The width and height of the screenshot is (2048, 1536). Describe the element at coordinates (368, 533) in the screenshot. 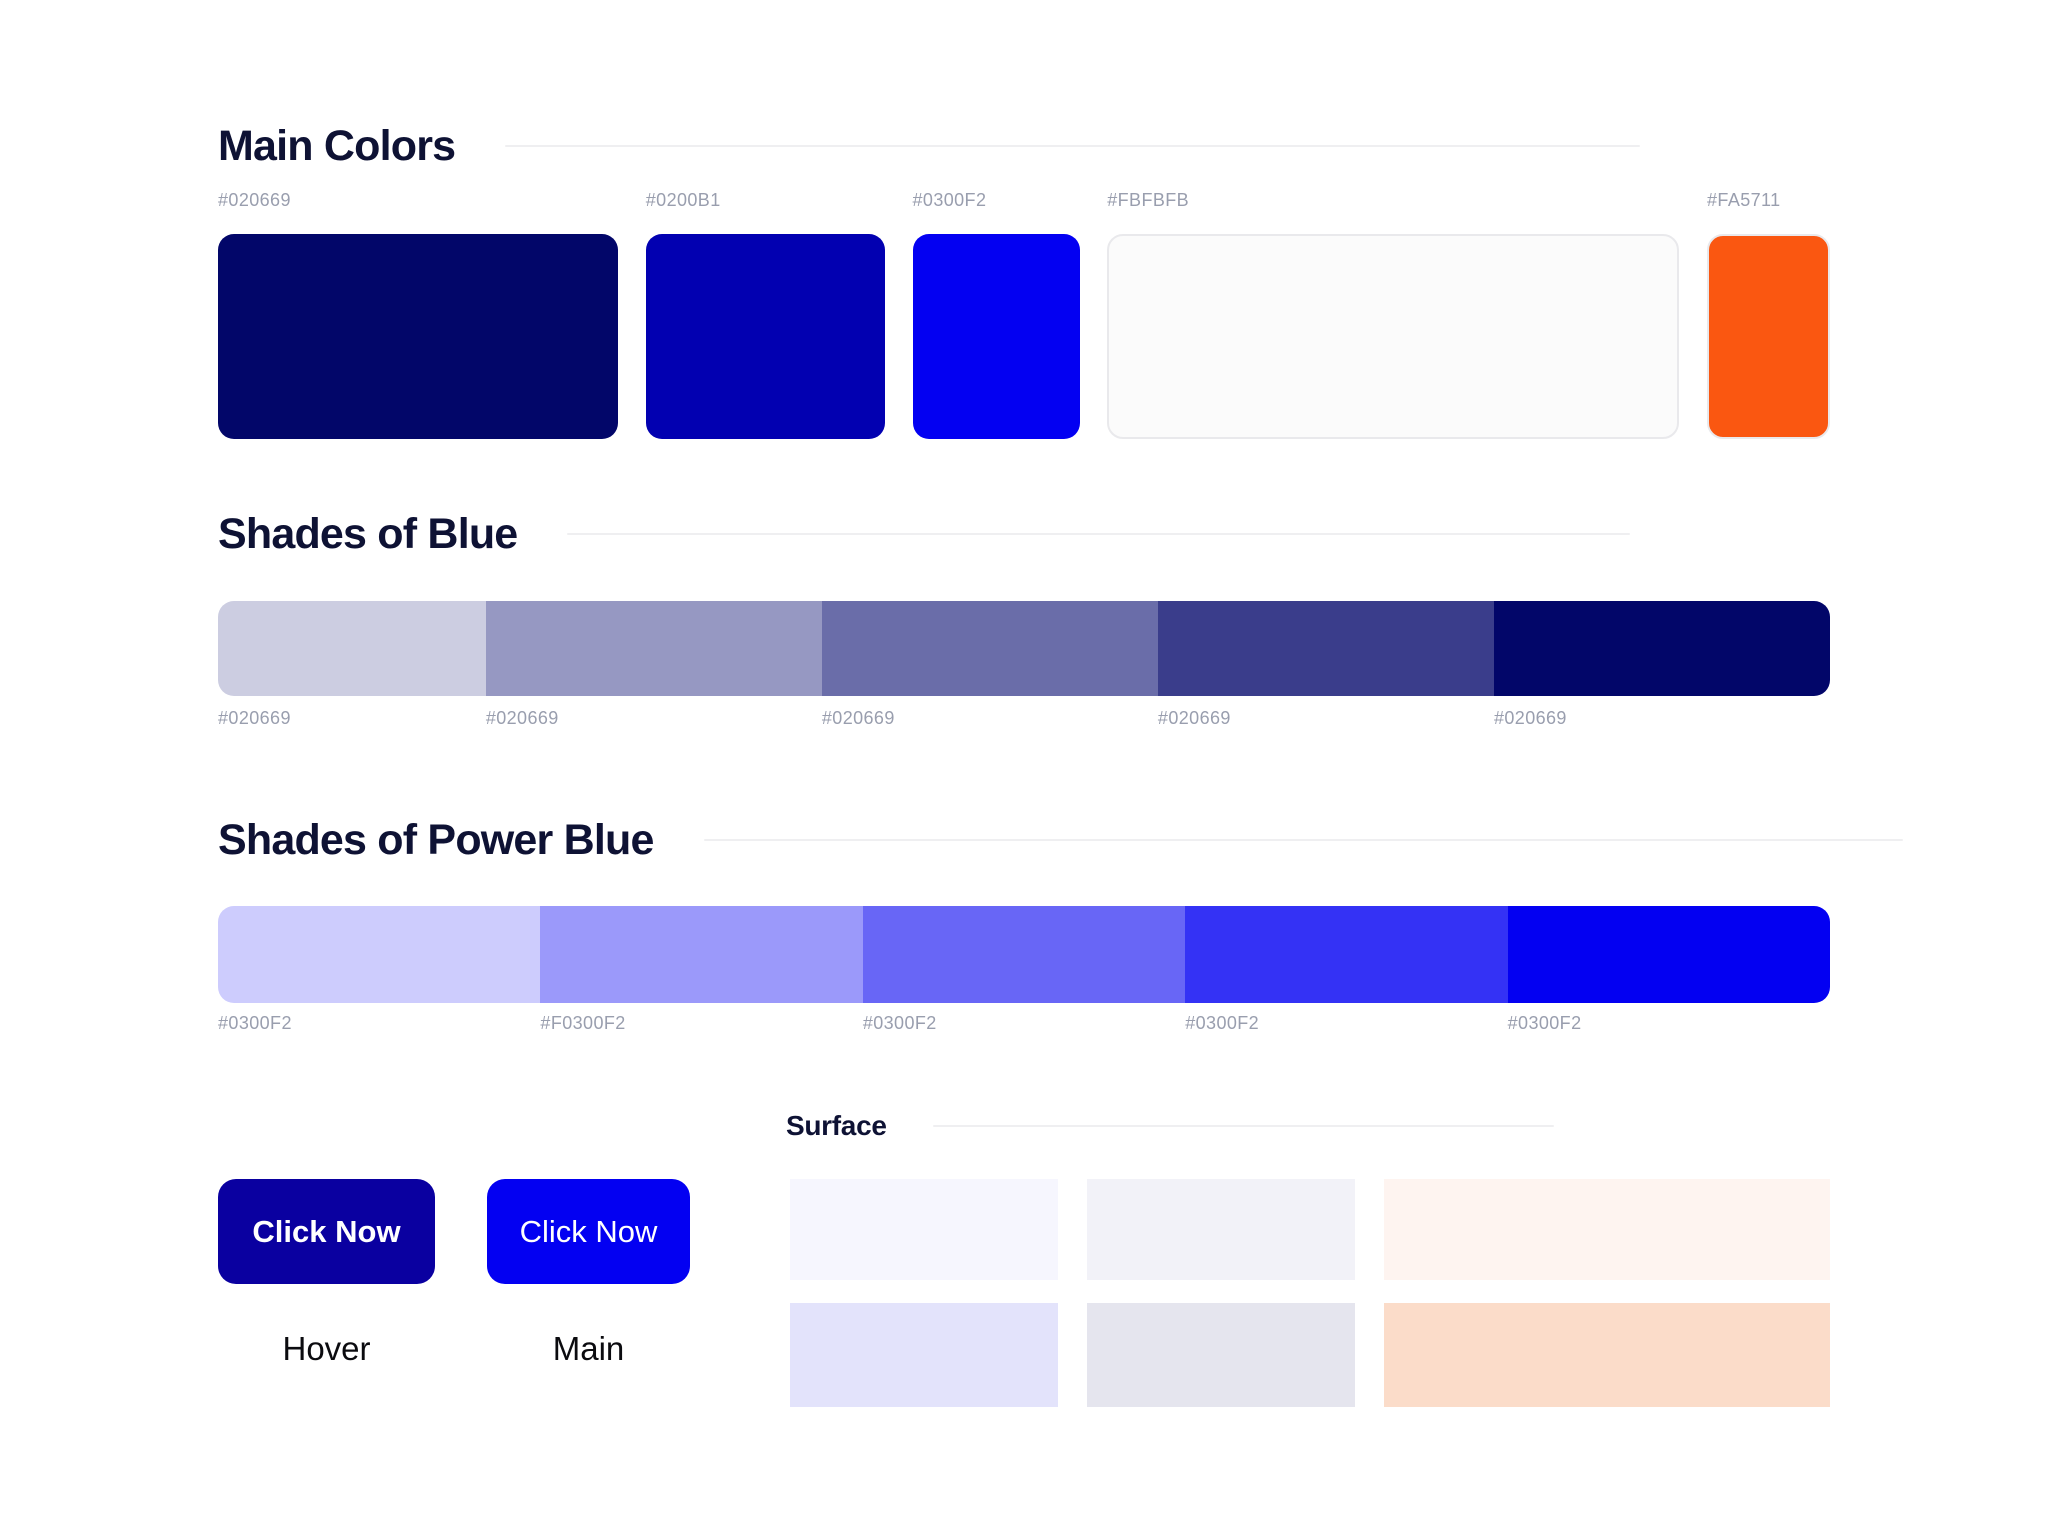

I see `shades-of-blue-title: Shades of Blue` at that location.